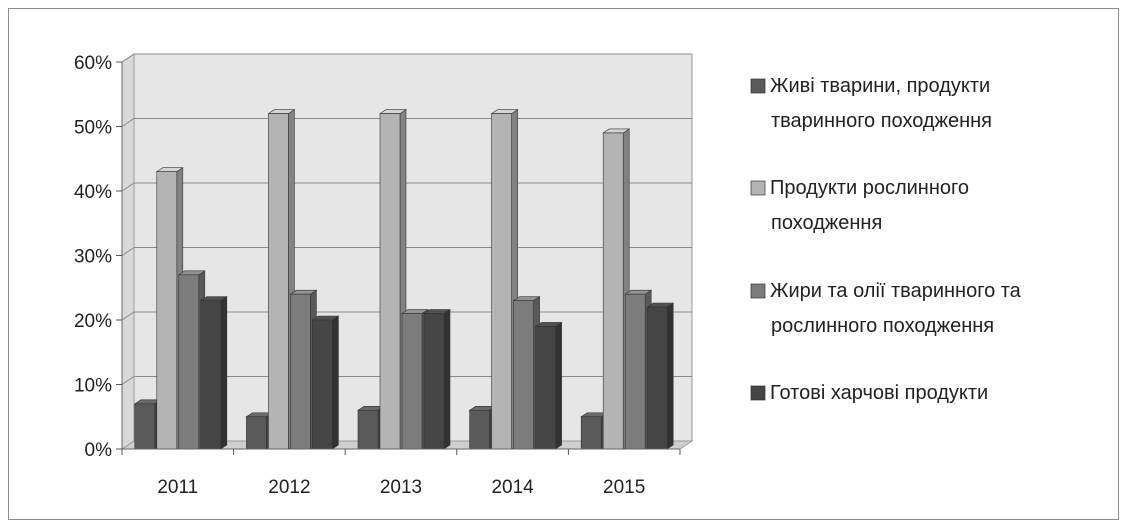  What do you see at coordinates (93, 63) in the screenshot?
I see `y-tick-label: 60%` at bounding box center [93, 63].